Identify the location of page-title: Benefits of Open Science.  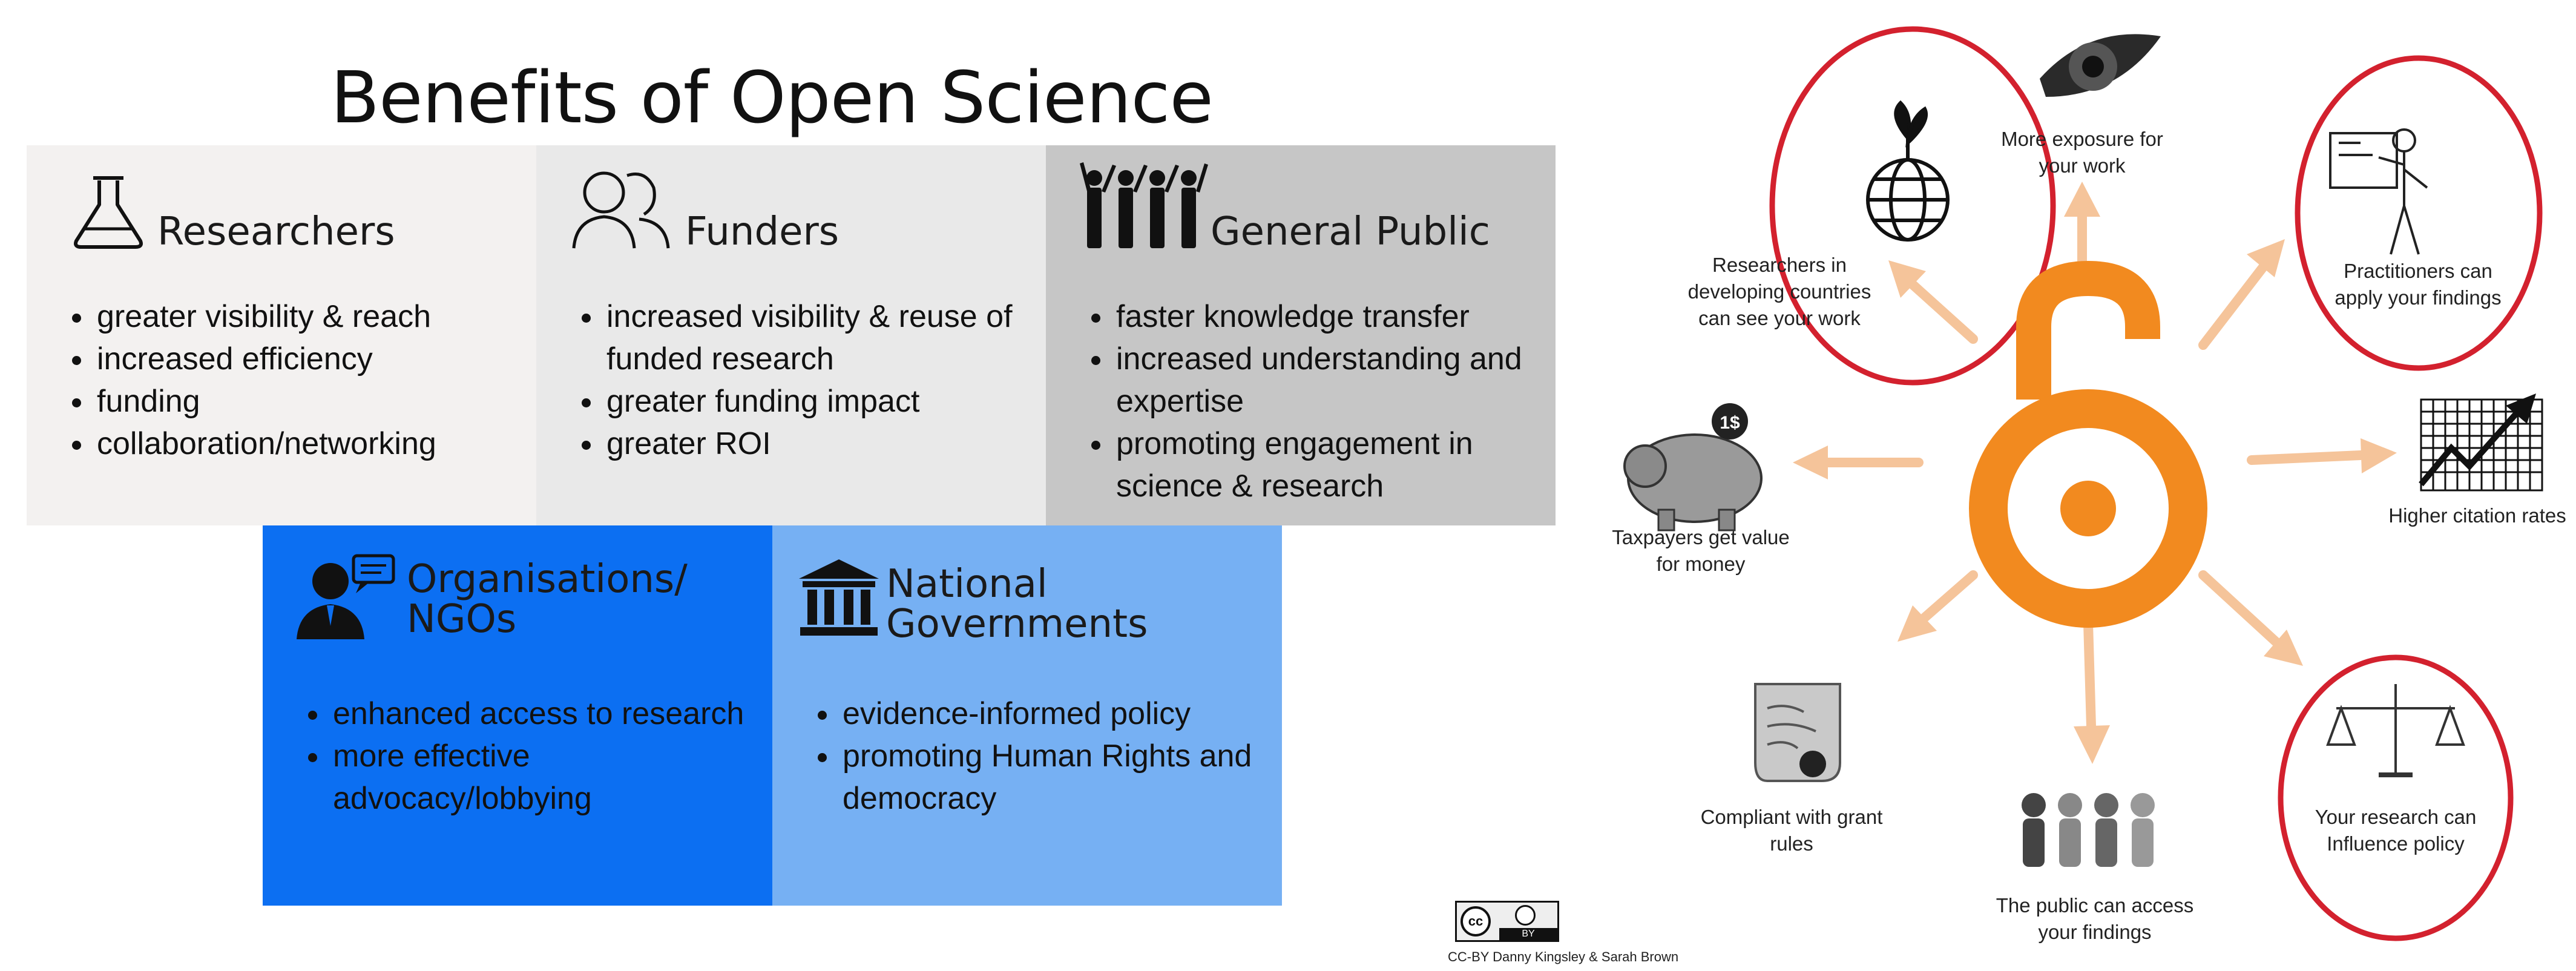
(772, 98).